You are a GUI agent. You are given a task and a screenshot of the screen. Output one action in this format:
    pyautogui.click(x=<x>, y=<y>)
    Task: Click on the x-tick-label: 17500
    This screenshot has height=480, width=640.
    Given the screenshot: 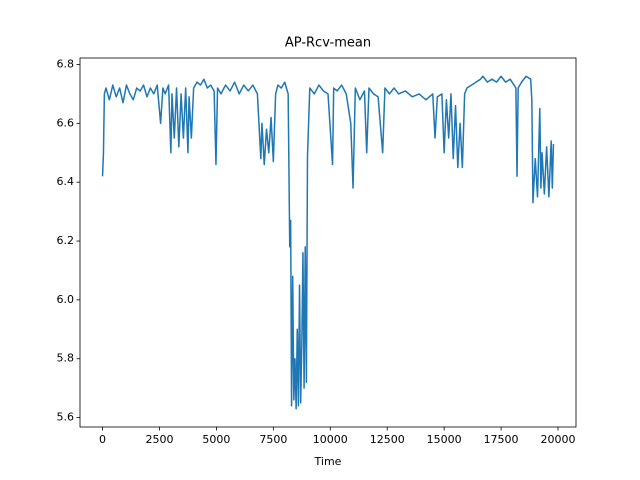 What is the action you would take?
    pyautogui.click(x=501, y=439)
    